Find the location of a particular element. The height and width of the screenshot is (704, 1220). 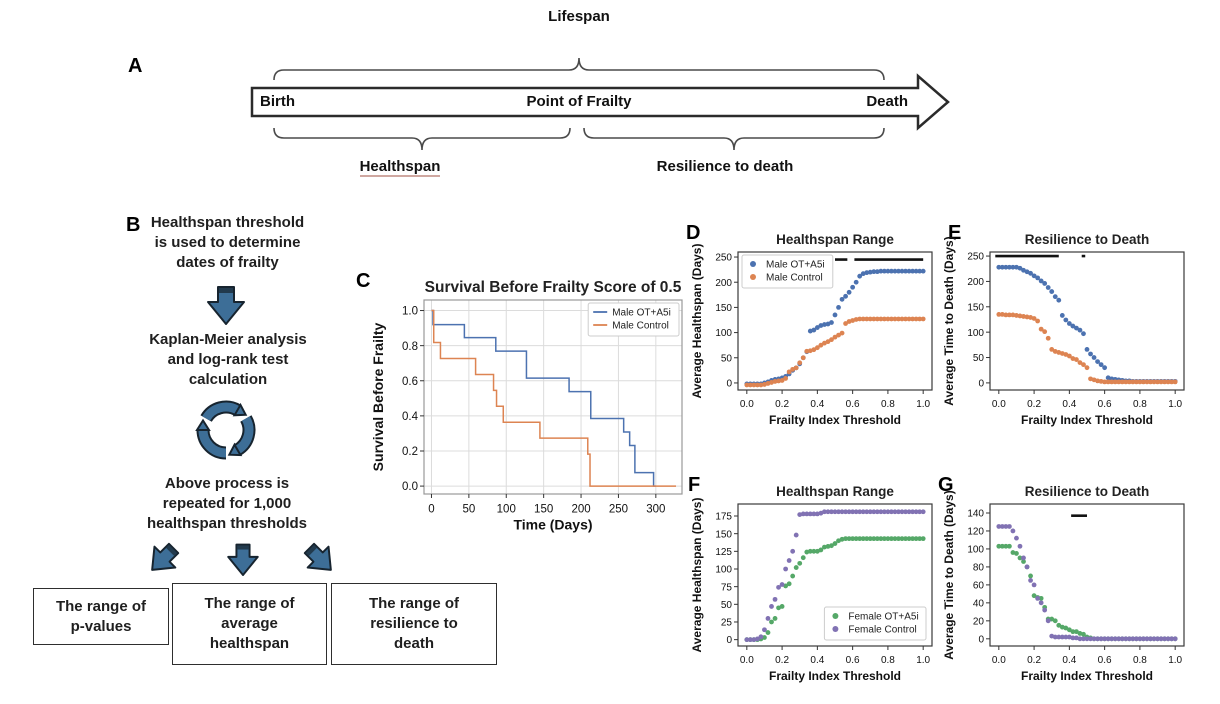

svg-text: 125 is located at coordinates (723, 552).